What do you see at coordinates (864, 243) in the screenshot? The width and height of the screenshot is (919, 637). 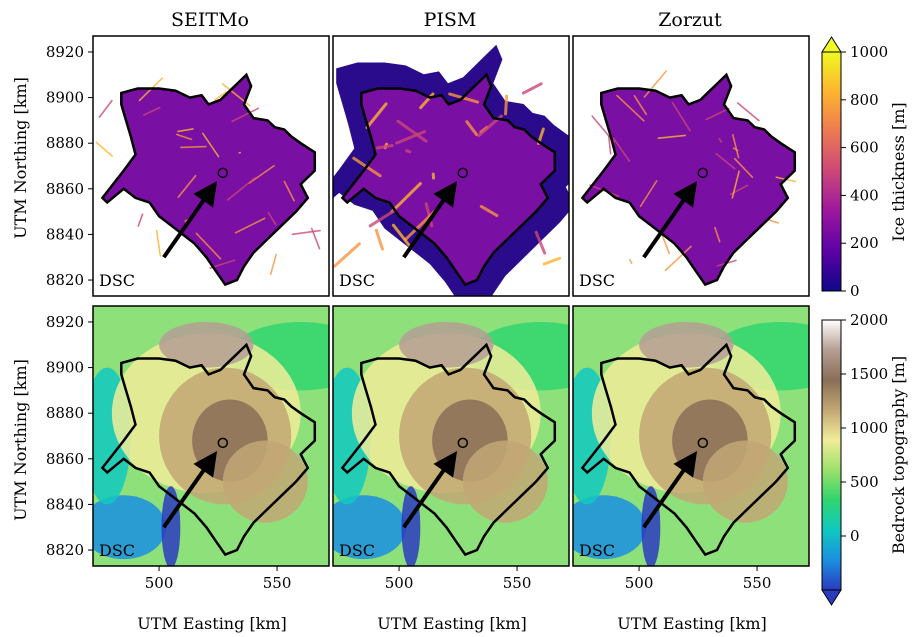 I see `colorbar-tick-label: 200` at bounding box center [864, 243].